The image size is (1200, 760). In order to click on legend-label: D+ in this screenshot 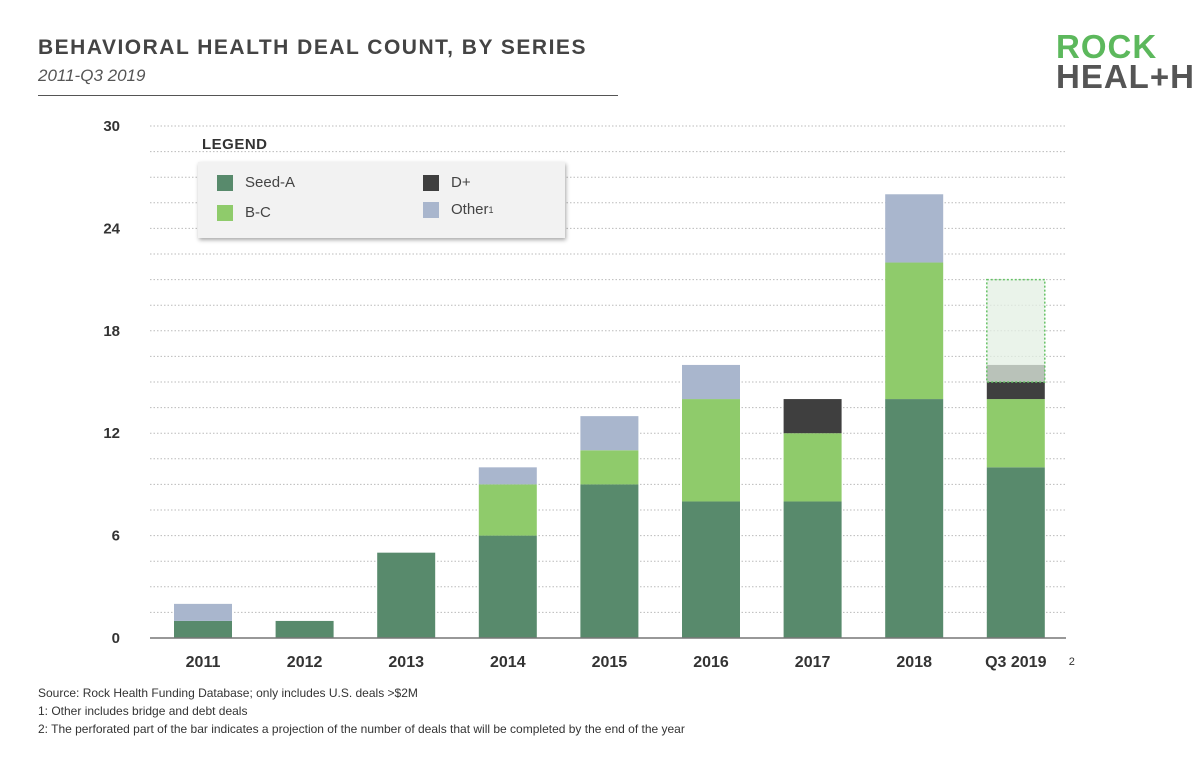, I will do `click(461, 182)`.